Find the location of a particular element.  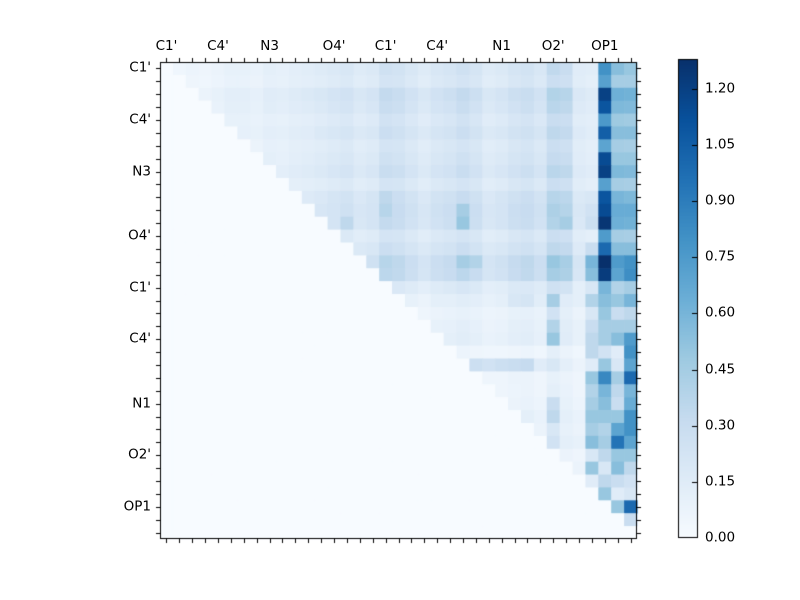

colorbar-tick-label: 0.15 is located at coordinates (720, 481).